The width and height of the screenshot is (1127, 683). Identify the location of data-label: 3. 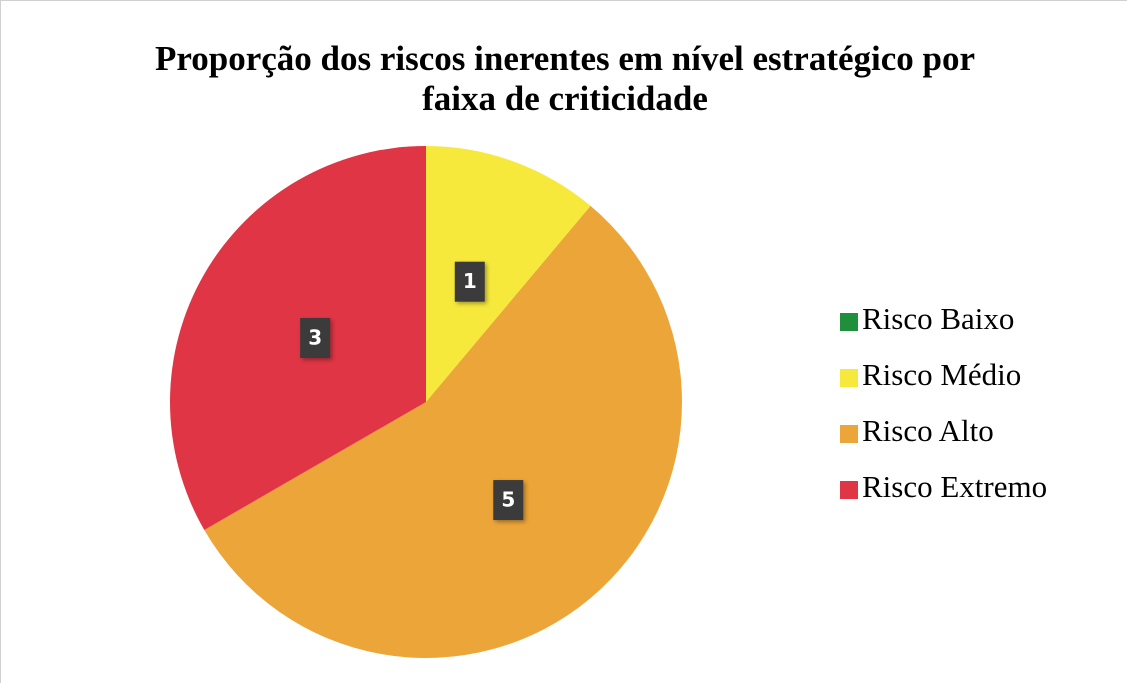
(315, 338).